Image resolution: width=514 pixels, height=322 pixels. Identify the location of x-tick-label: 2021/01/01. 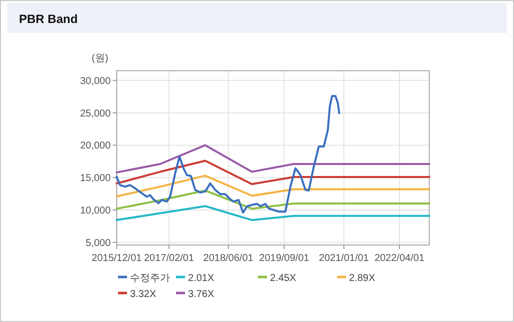
(344, 258).